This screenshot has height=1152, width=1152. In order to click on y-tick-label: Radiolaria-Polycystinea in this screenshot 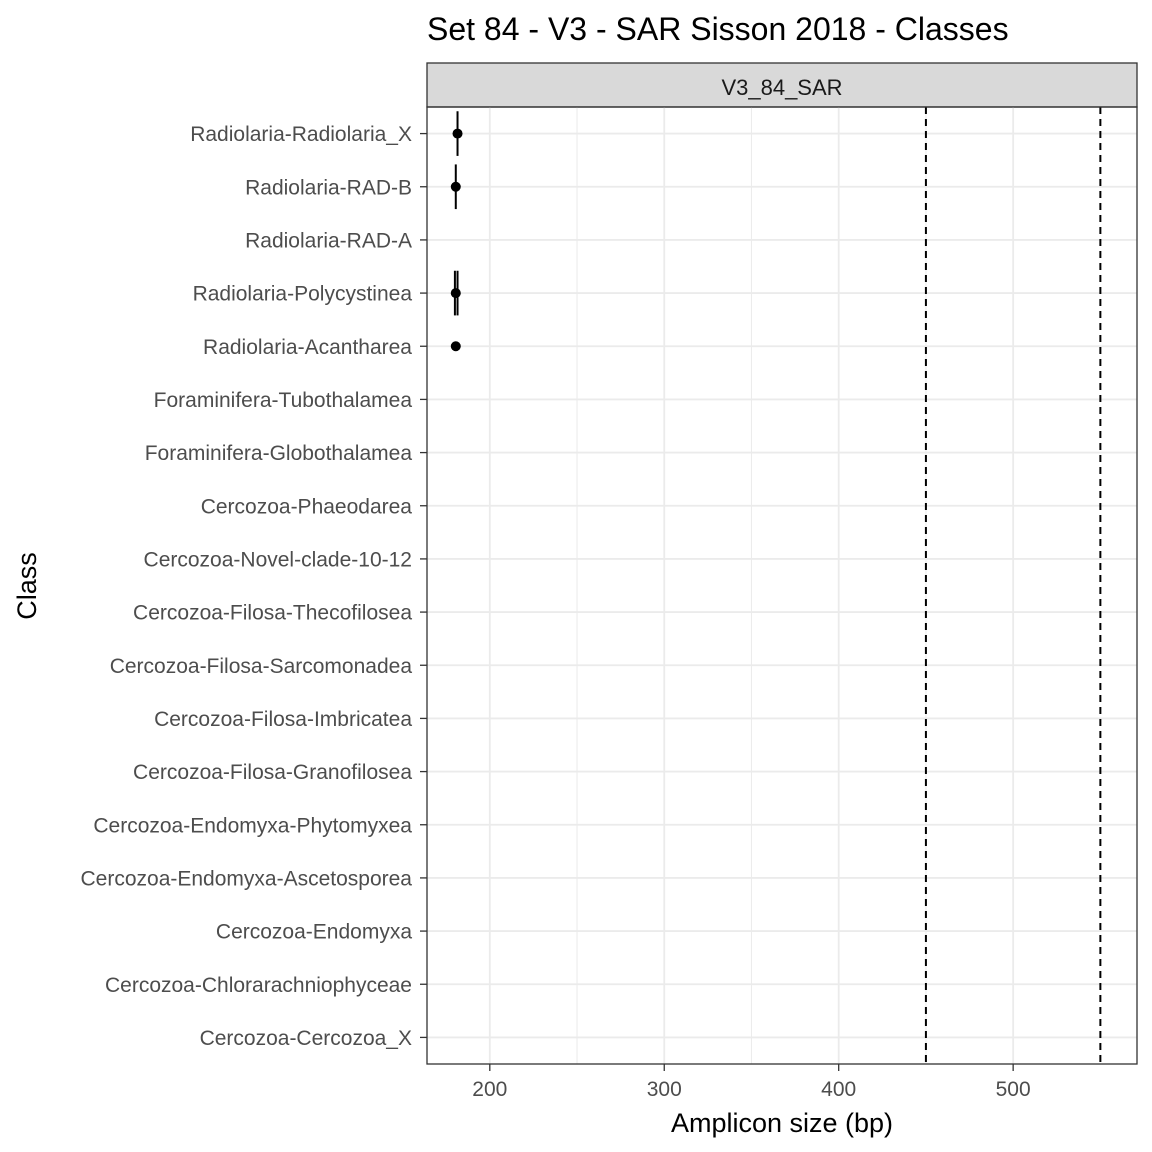, I will do `click(303, 294)`.